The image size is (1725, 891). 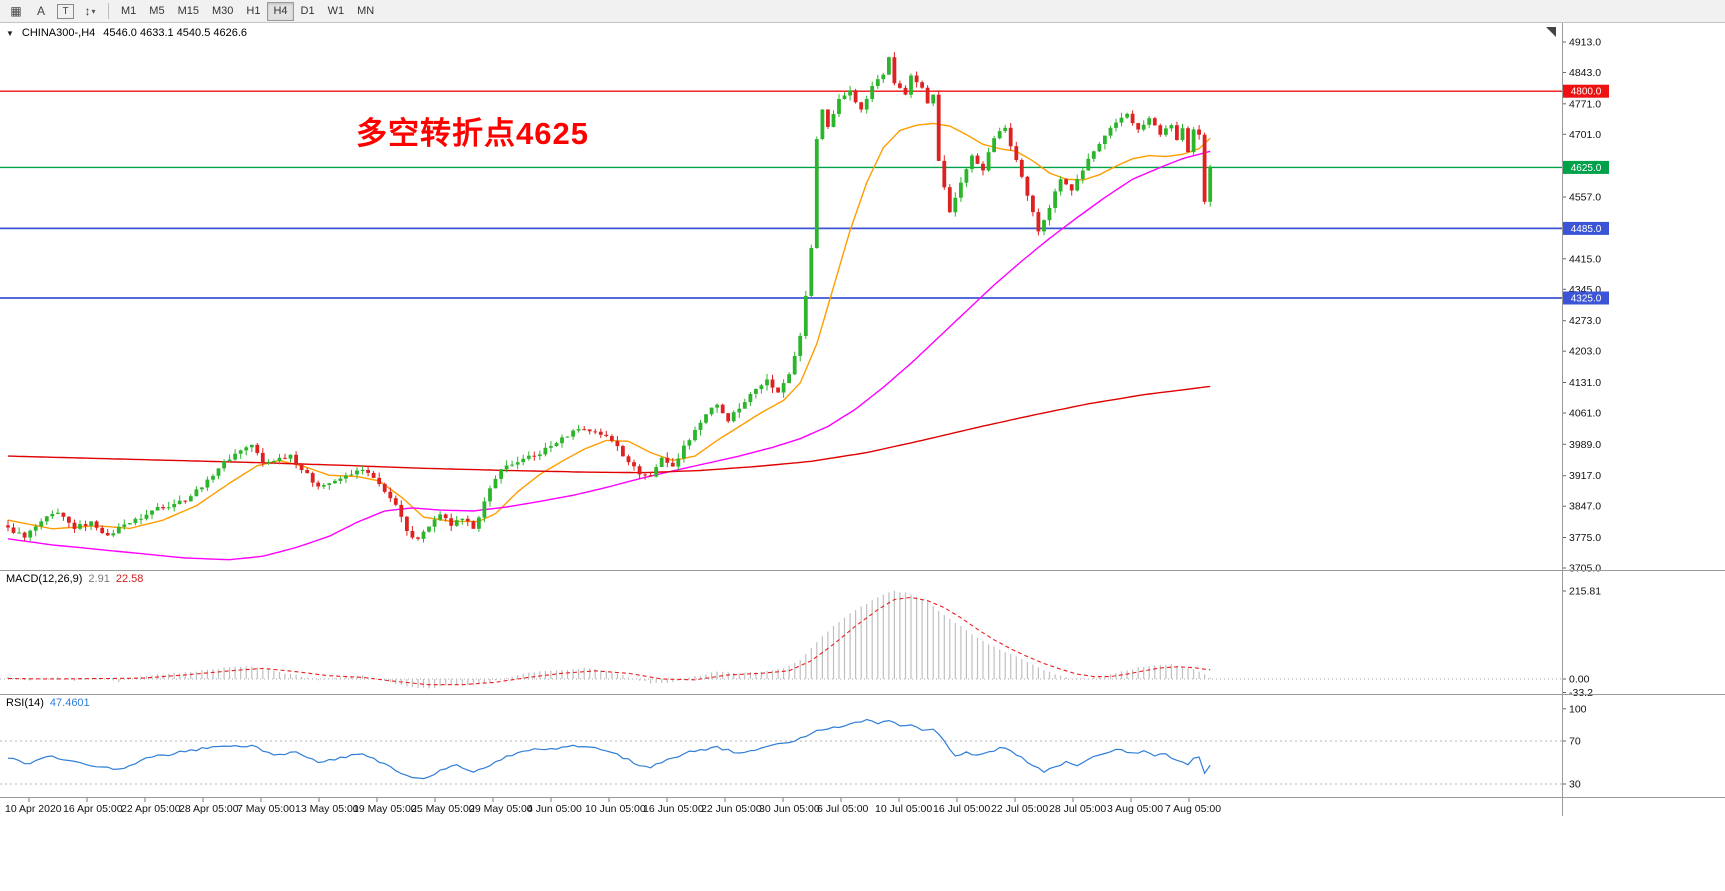 I want to click on collapse-triangle-icon: ▼, so click(x=10, y=33).